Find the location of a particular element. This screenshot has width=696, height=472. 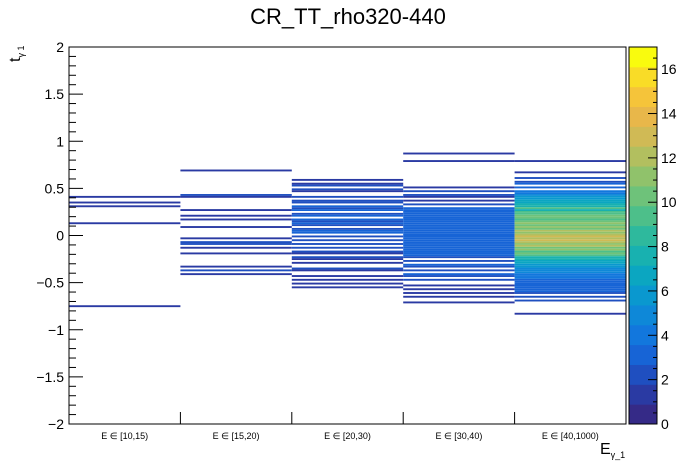

x-tick-label: E ∈ [10,15) is located at coordinates (124, 436).